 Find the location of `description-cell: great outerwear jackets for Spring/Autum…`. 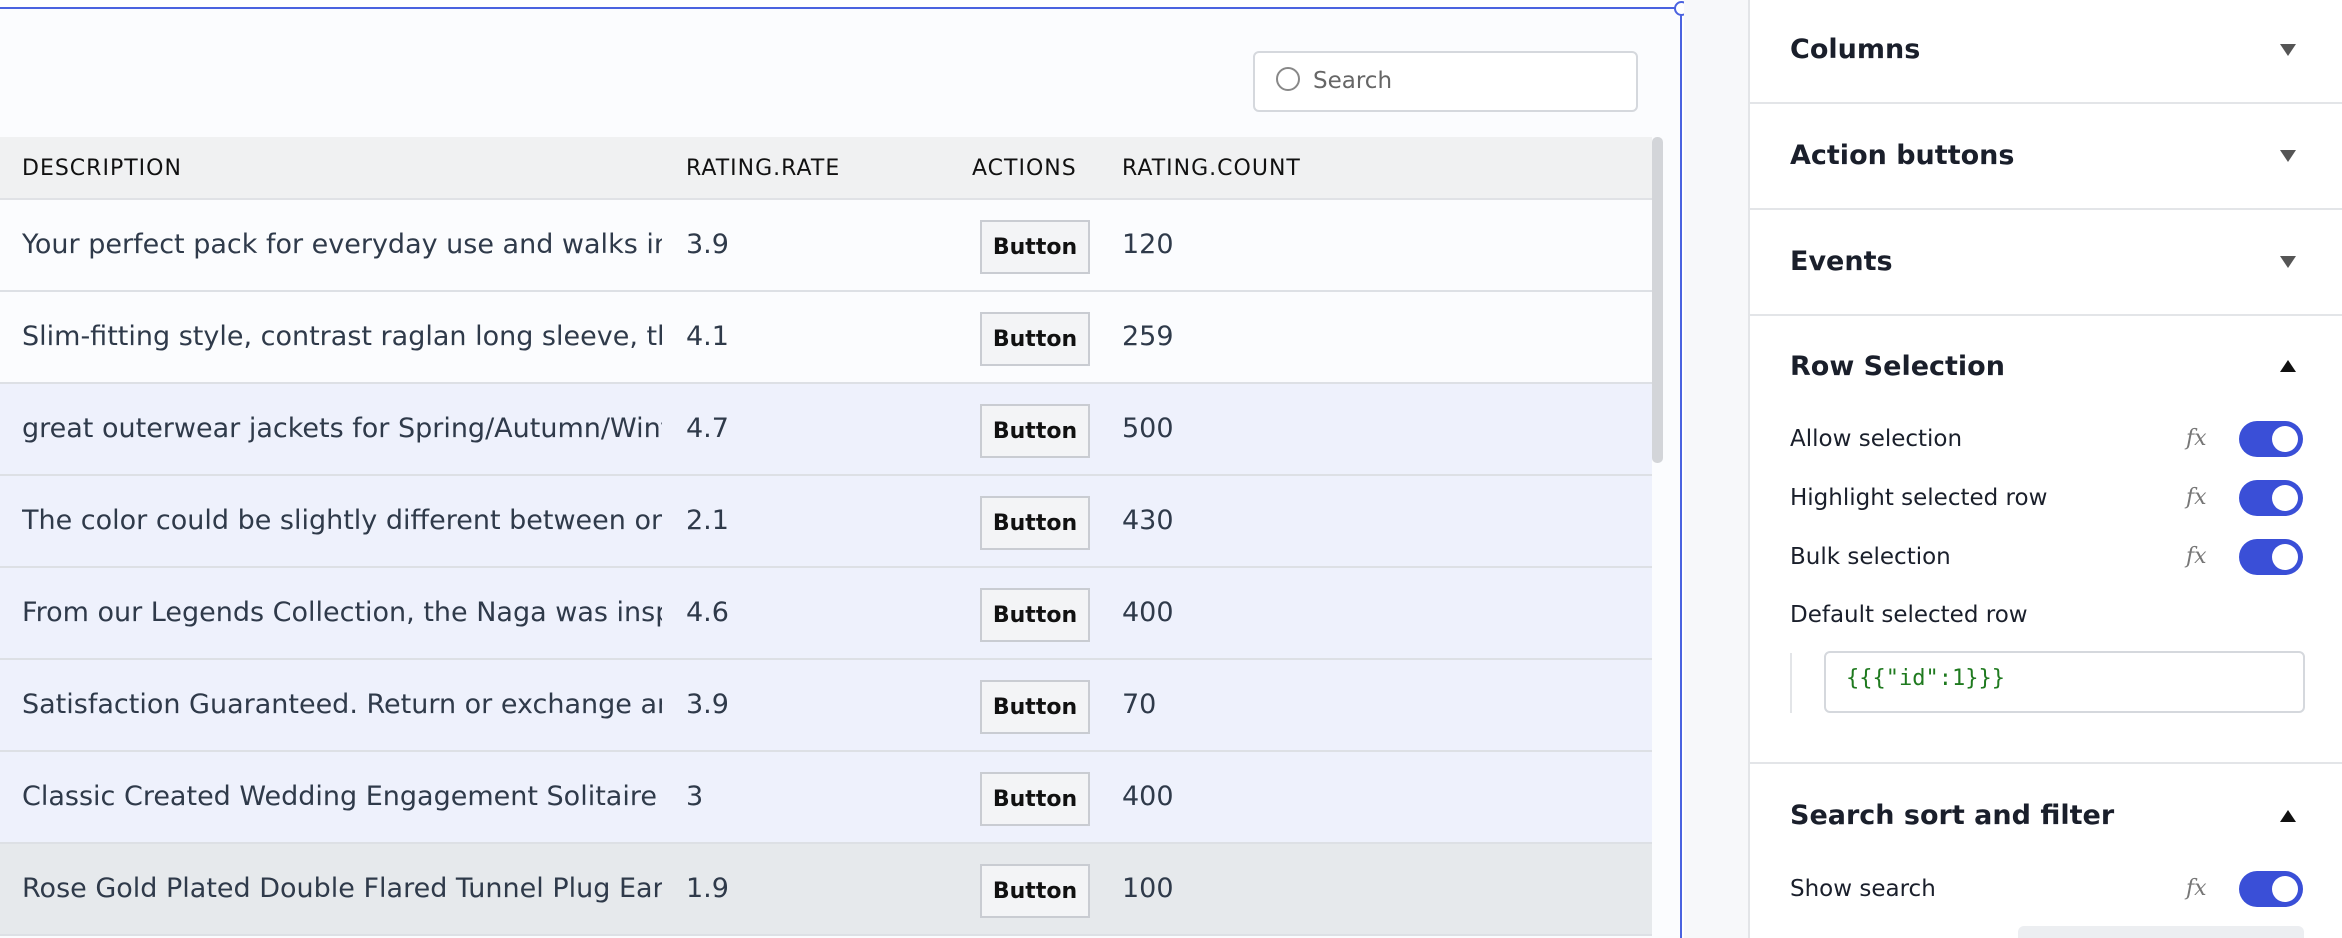

description-cell: great outerwear jackets for Spring/Autum… is located at coordinates (342, 428).